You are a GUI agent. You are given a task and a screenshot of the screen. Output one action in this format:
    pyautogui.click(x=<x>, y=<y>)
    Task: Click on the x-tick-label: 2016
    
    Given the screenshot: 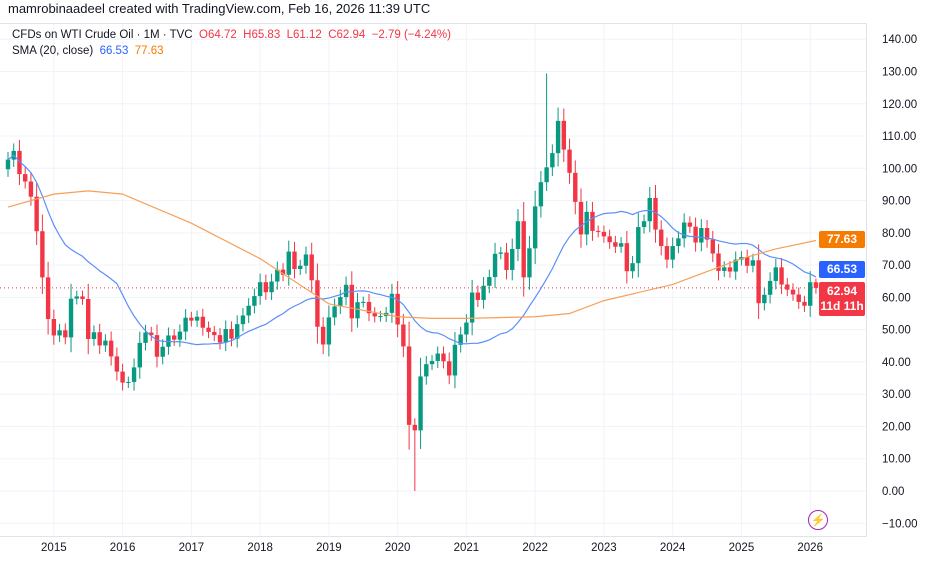 What is the action you would take?
    pyautogui.click(x=123, y=548)
    